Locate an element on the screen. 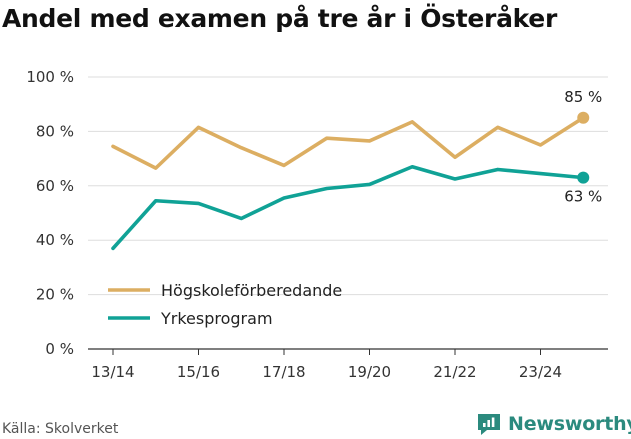  x-axis-ticks: 13/14 15/16 17/18 19/20 21/22 23/24 is located at coordinates (326, 365).